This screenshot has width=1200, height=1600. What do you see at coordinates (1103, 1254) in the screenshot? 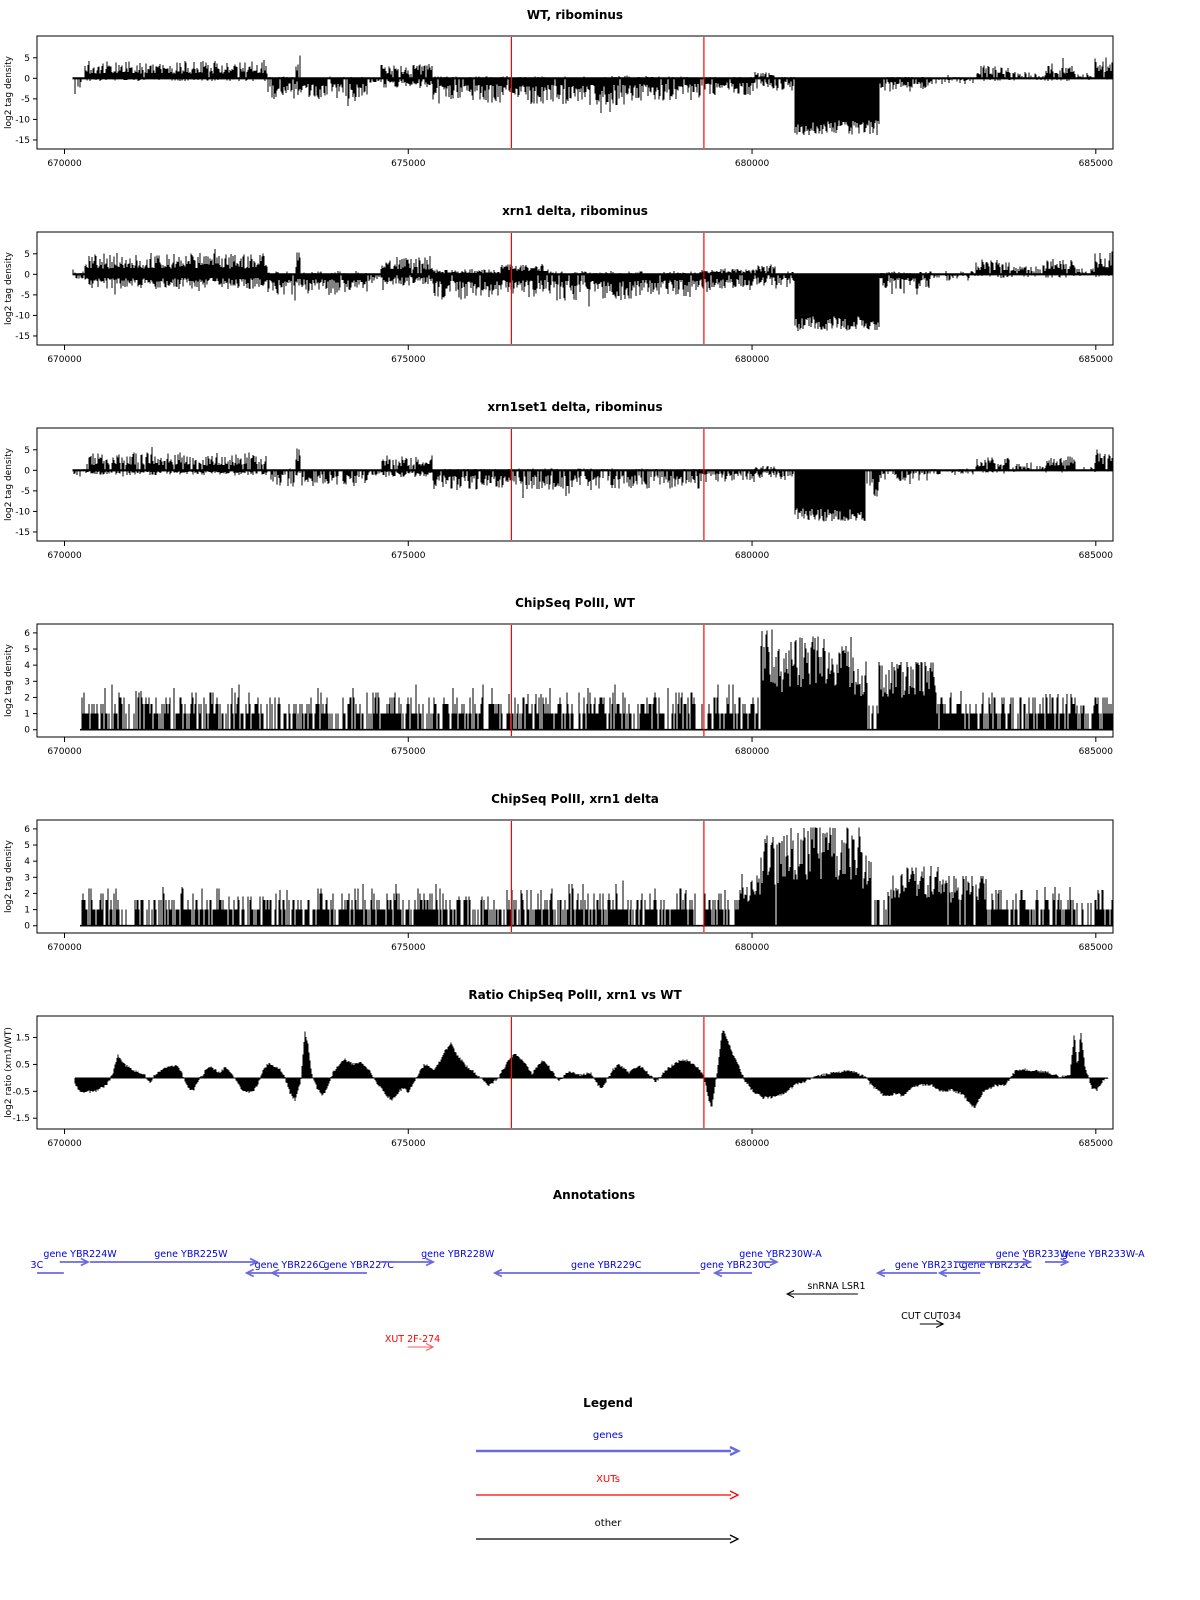
I see `annotation-label: gene YBR233W-A` at bounding box center [1103, 1254].